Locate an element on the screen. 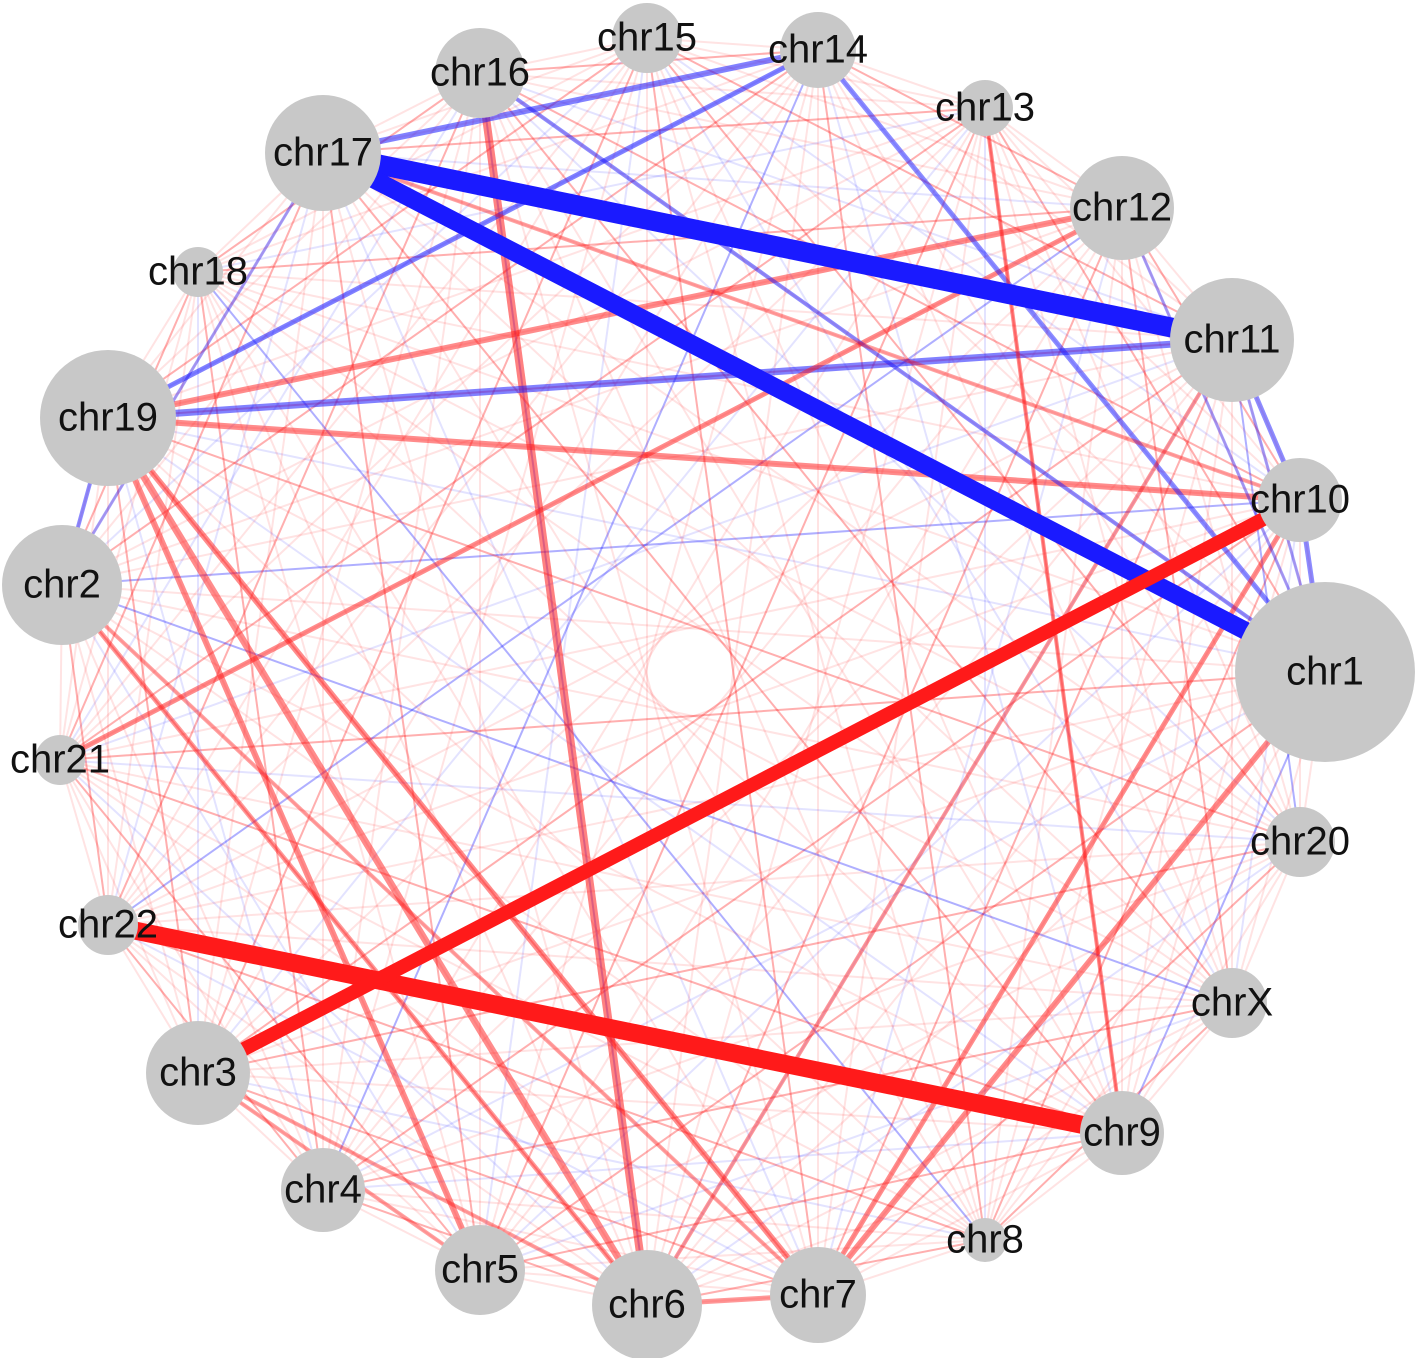  node-label: chr4 is located at coordinates (323, 1190).